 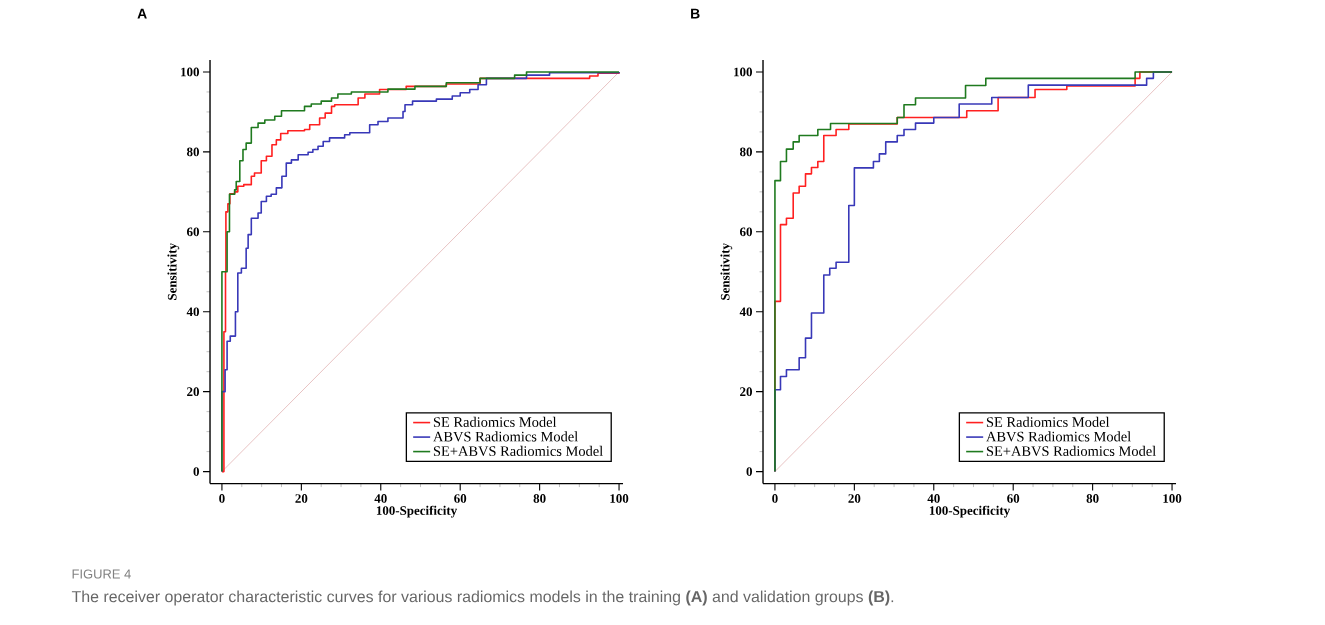 What do you see at coordinates (101, 574) in the screenshot?
I see `caption: FIGURE 4` at bounding box center [101, 574].